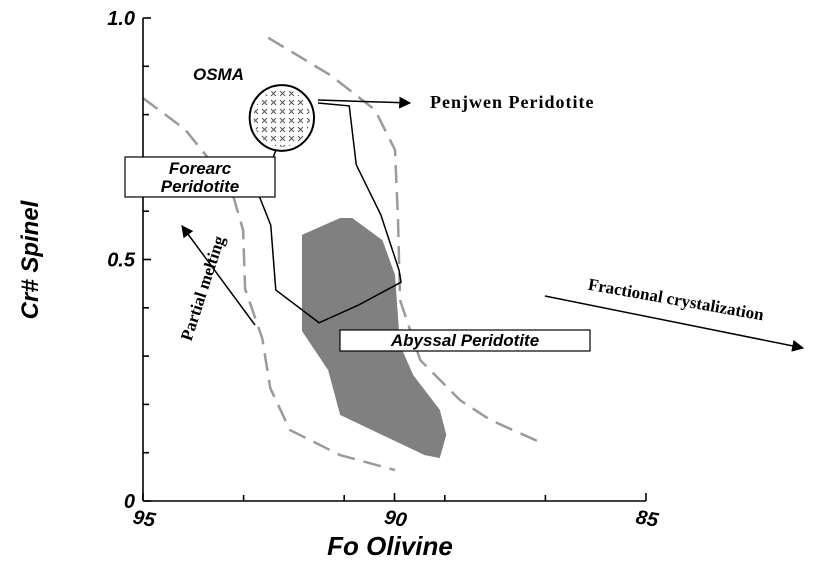 Image resolution: width=818 pixels, height=570 pixels. I want to click on boundary, so click(329, 213).